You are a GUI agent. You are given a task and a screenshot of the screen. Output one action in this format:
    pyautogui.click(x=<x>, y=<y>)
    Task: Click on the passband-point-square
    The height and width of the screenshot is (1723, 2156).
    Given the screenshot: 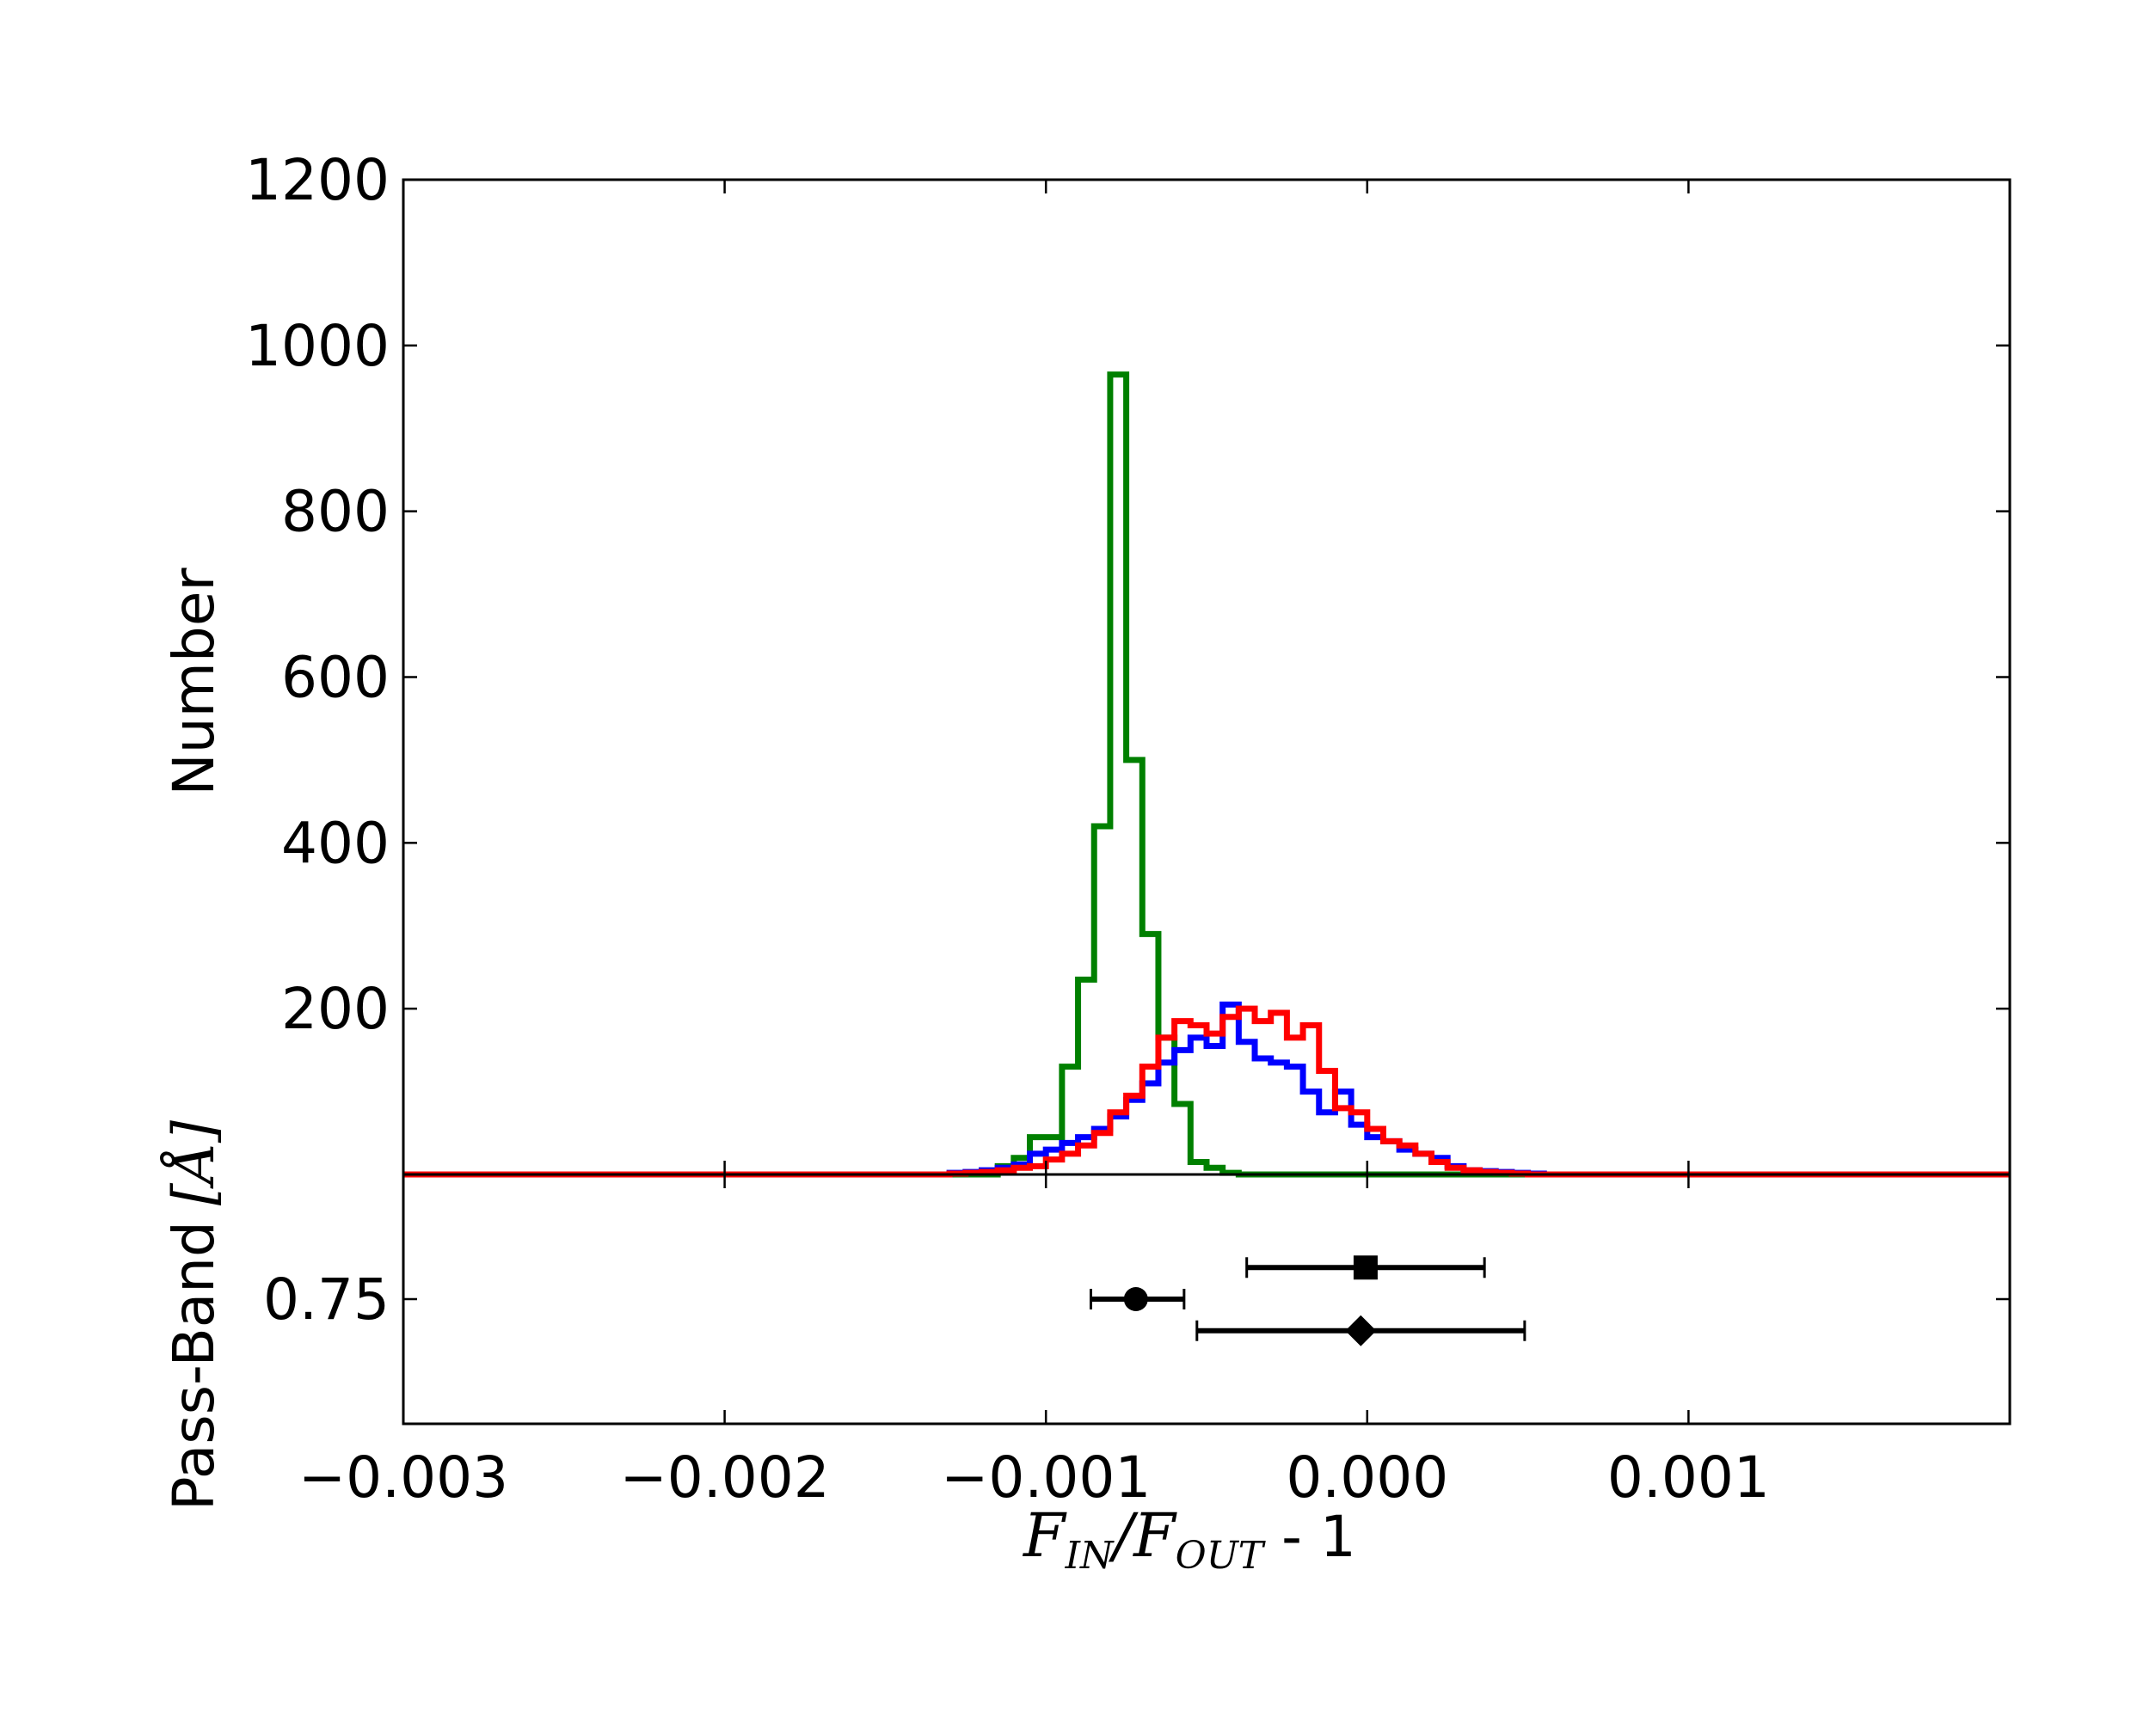 What is the action you would take?
    pyautogui.click(x=1365, y=1268)
    